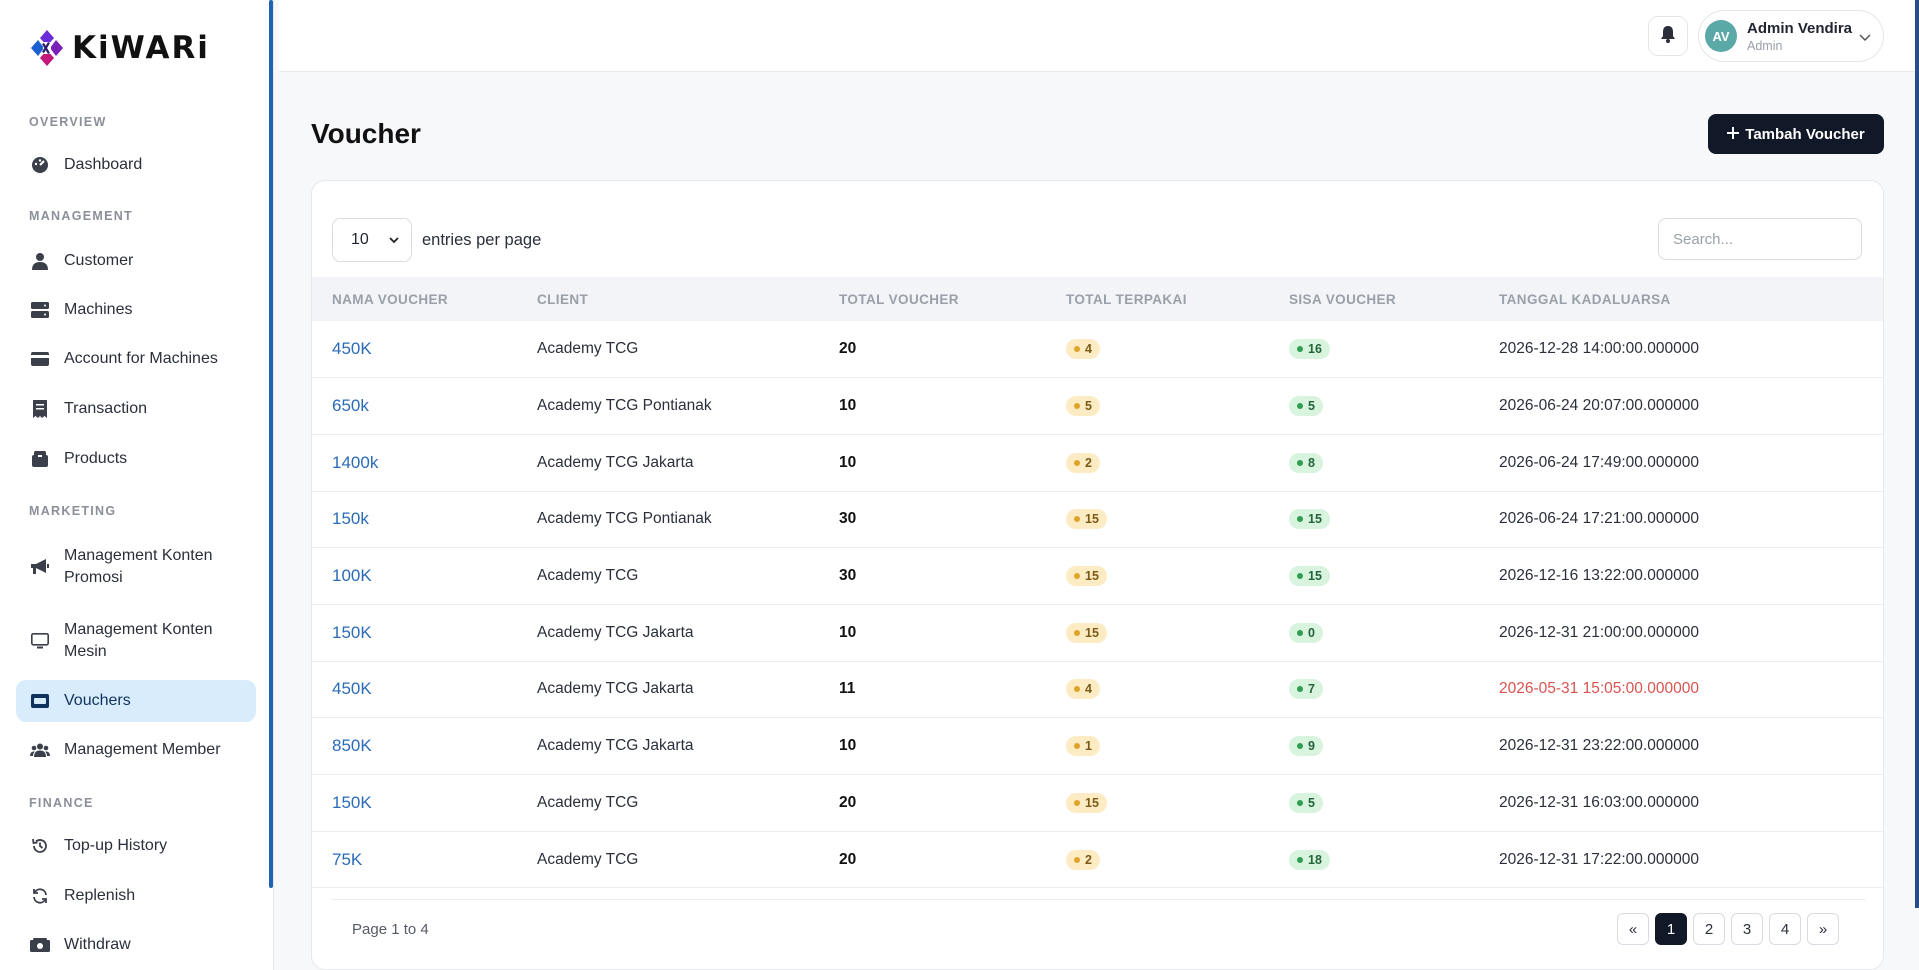 The height and width of the screenshot is (970, 1919). What do you see at coordinates (40, 641) in the screenshot?
I see `monitor-icon` at bounding box center [40, 641].